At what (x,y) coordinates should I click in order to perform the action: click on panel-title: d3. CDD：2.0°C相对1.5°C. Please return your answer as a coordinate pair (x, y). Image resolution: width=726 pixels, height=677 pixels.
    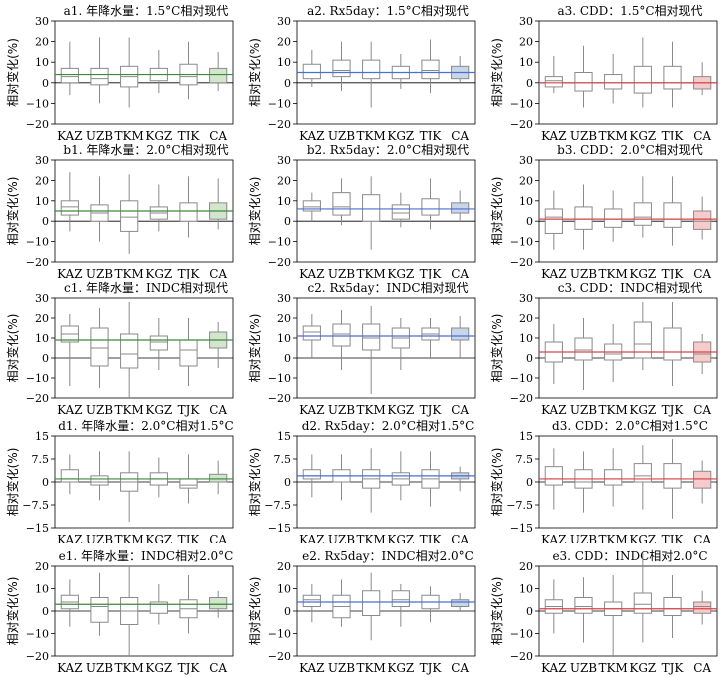
    Looking at the image, I should click on (630, 426).